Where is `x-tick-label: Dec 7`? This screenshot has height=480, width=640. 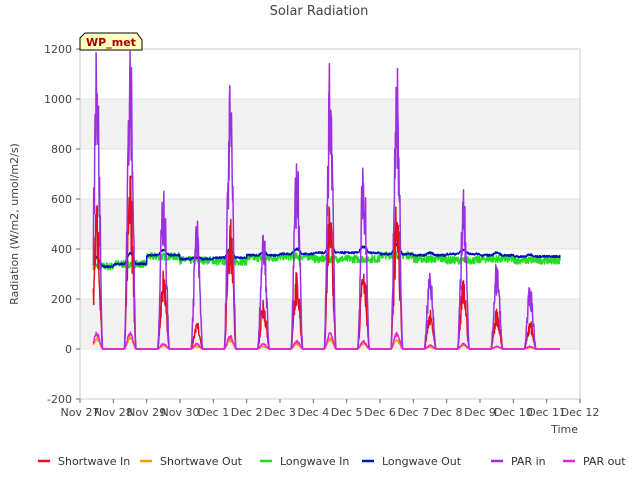 x-tick-label: Dec 7 is located at coordinates (413, 412).